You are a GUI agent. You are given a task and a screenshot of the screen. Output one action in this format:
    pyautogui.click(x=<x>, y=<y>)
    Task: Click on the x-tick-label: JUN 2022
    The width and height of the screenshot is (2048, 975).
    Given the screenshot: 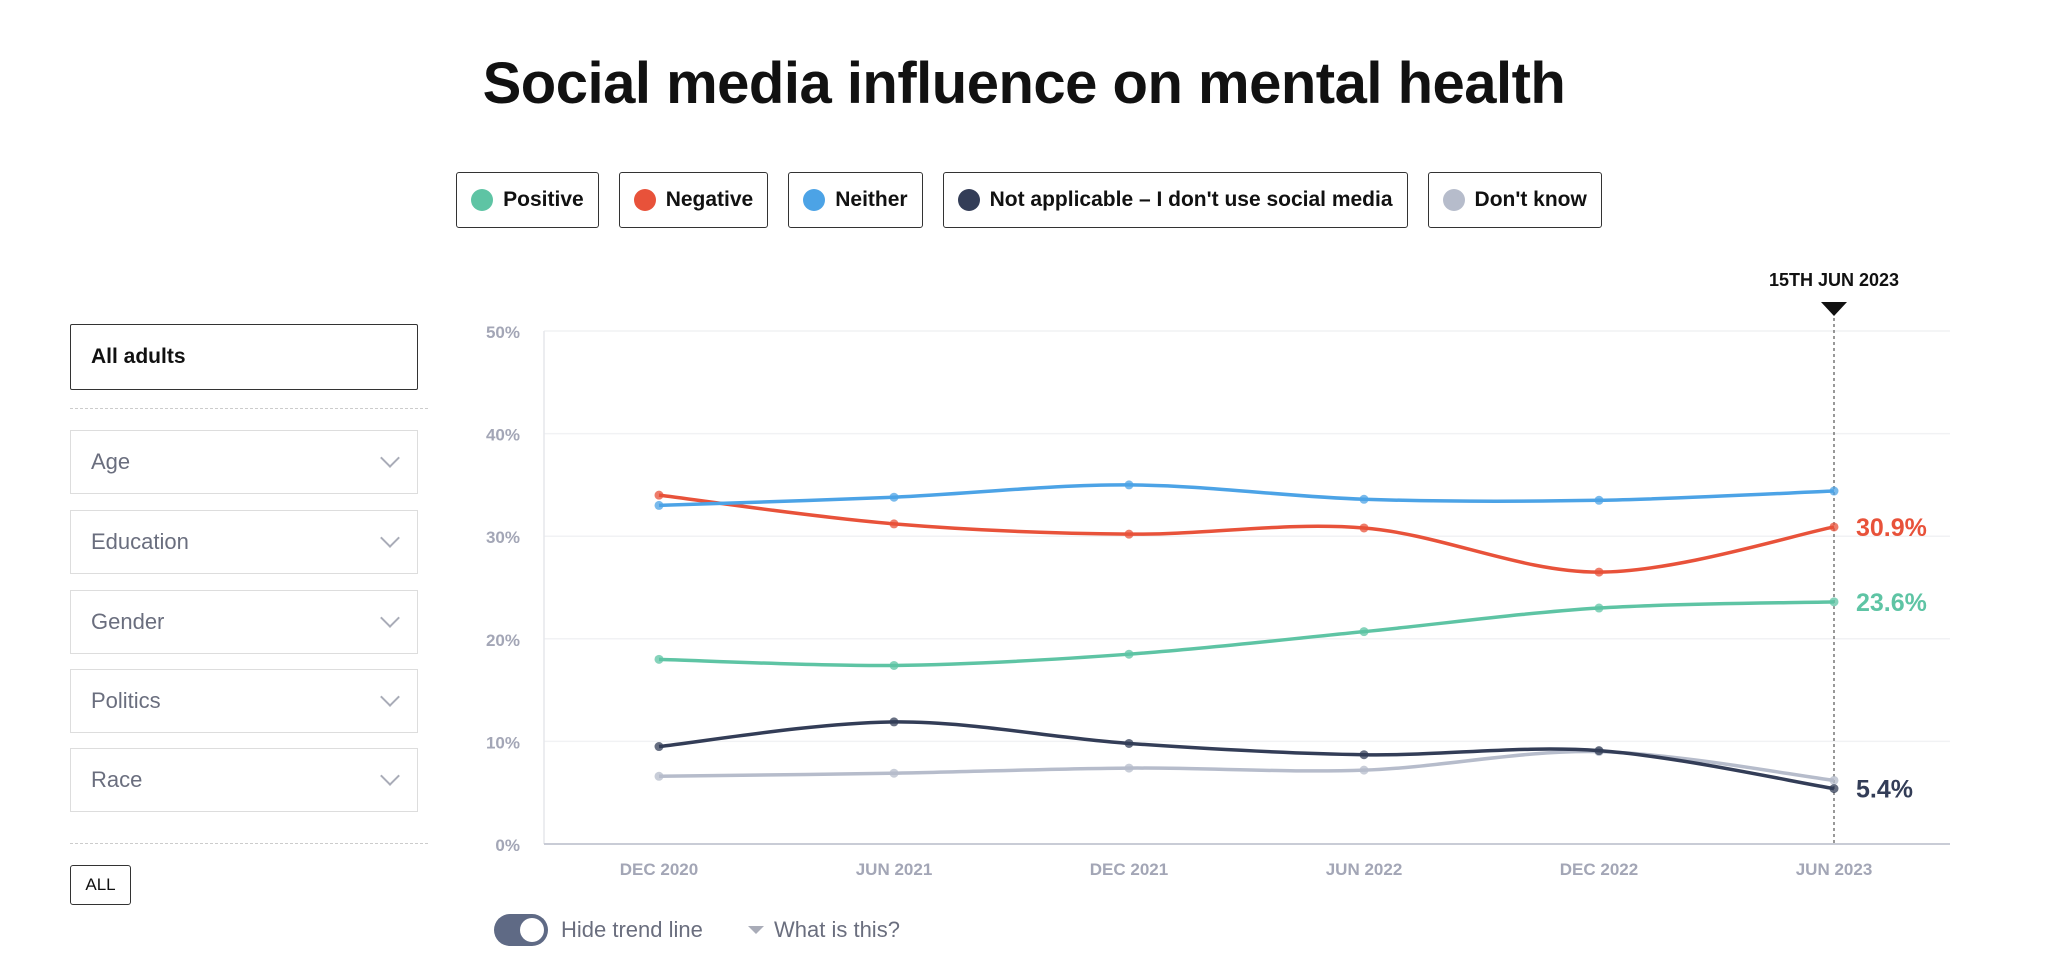 What is the action you would take?
    pyautogui.click(x=1364, y=869)
    